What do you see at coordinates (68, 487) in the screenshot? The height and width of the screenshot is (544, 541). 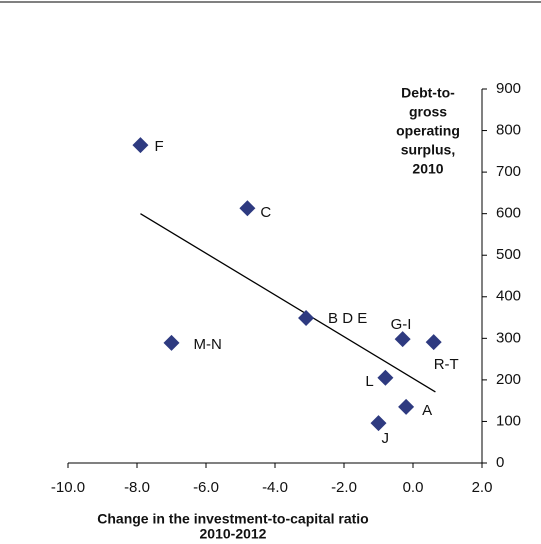 I see `x-tick-label: -10.0` at bounding box center [68, 487].